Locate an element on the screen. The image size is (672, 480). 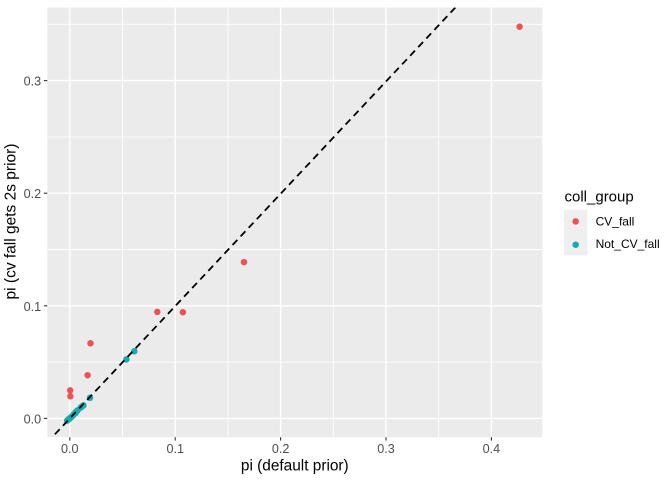
svg-text: pi (default prior) is located at coordinates (295, 466).